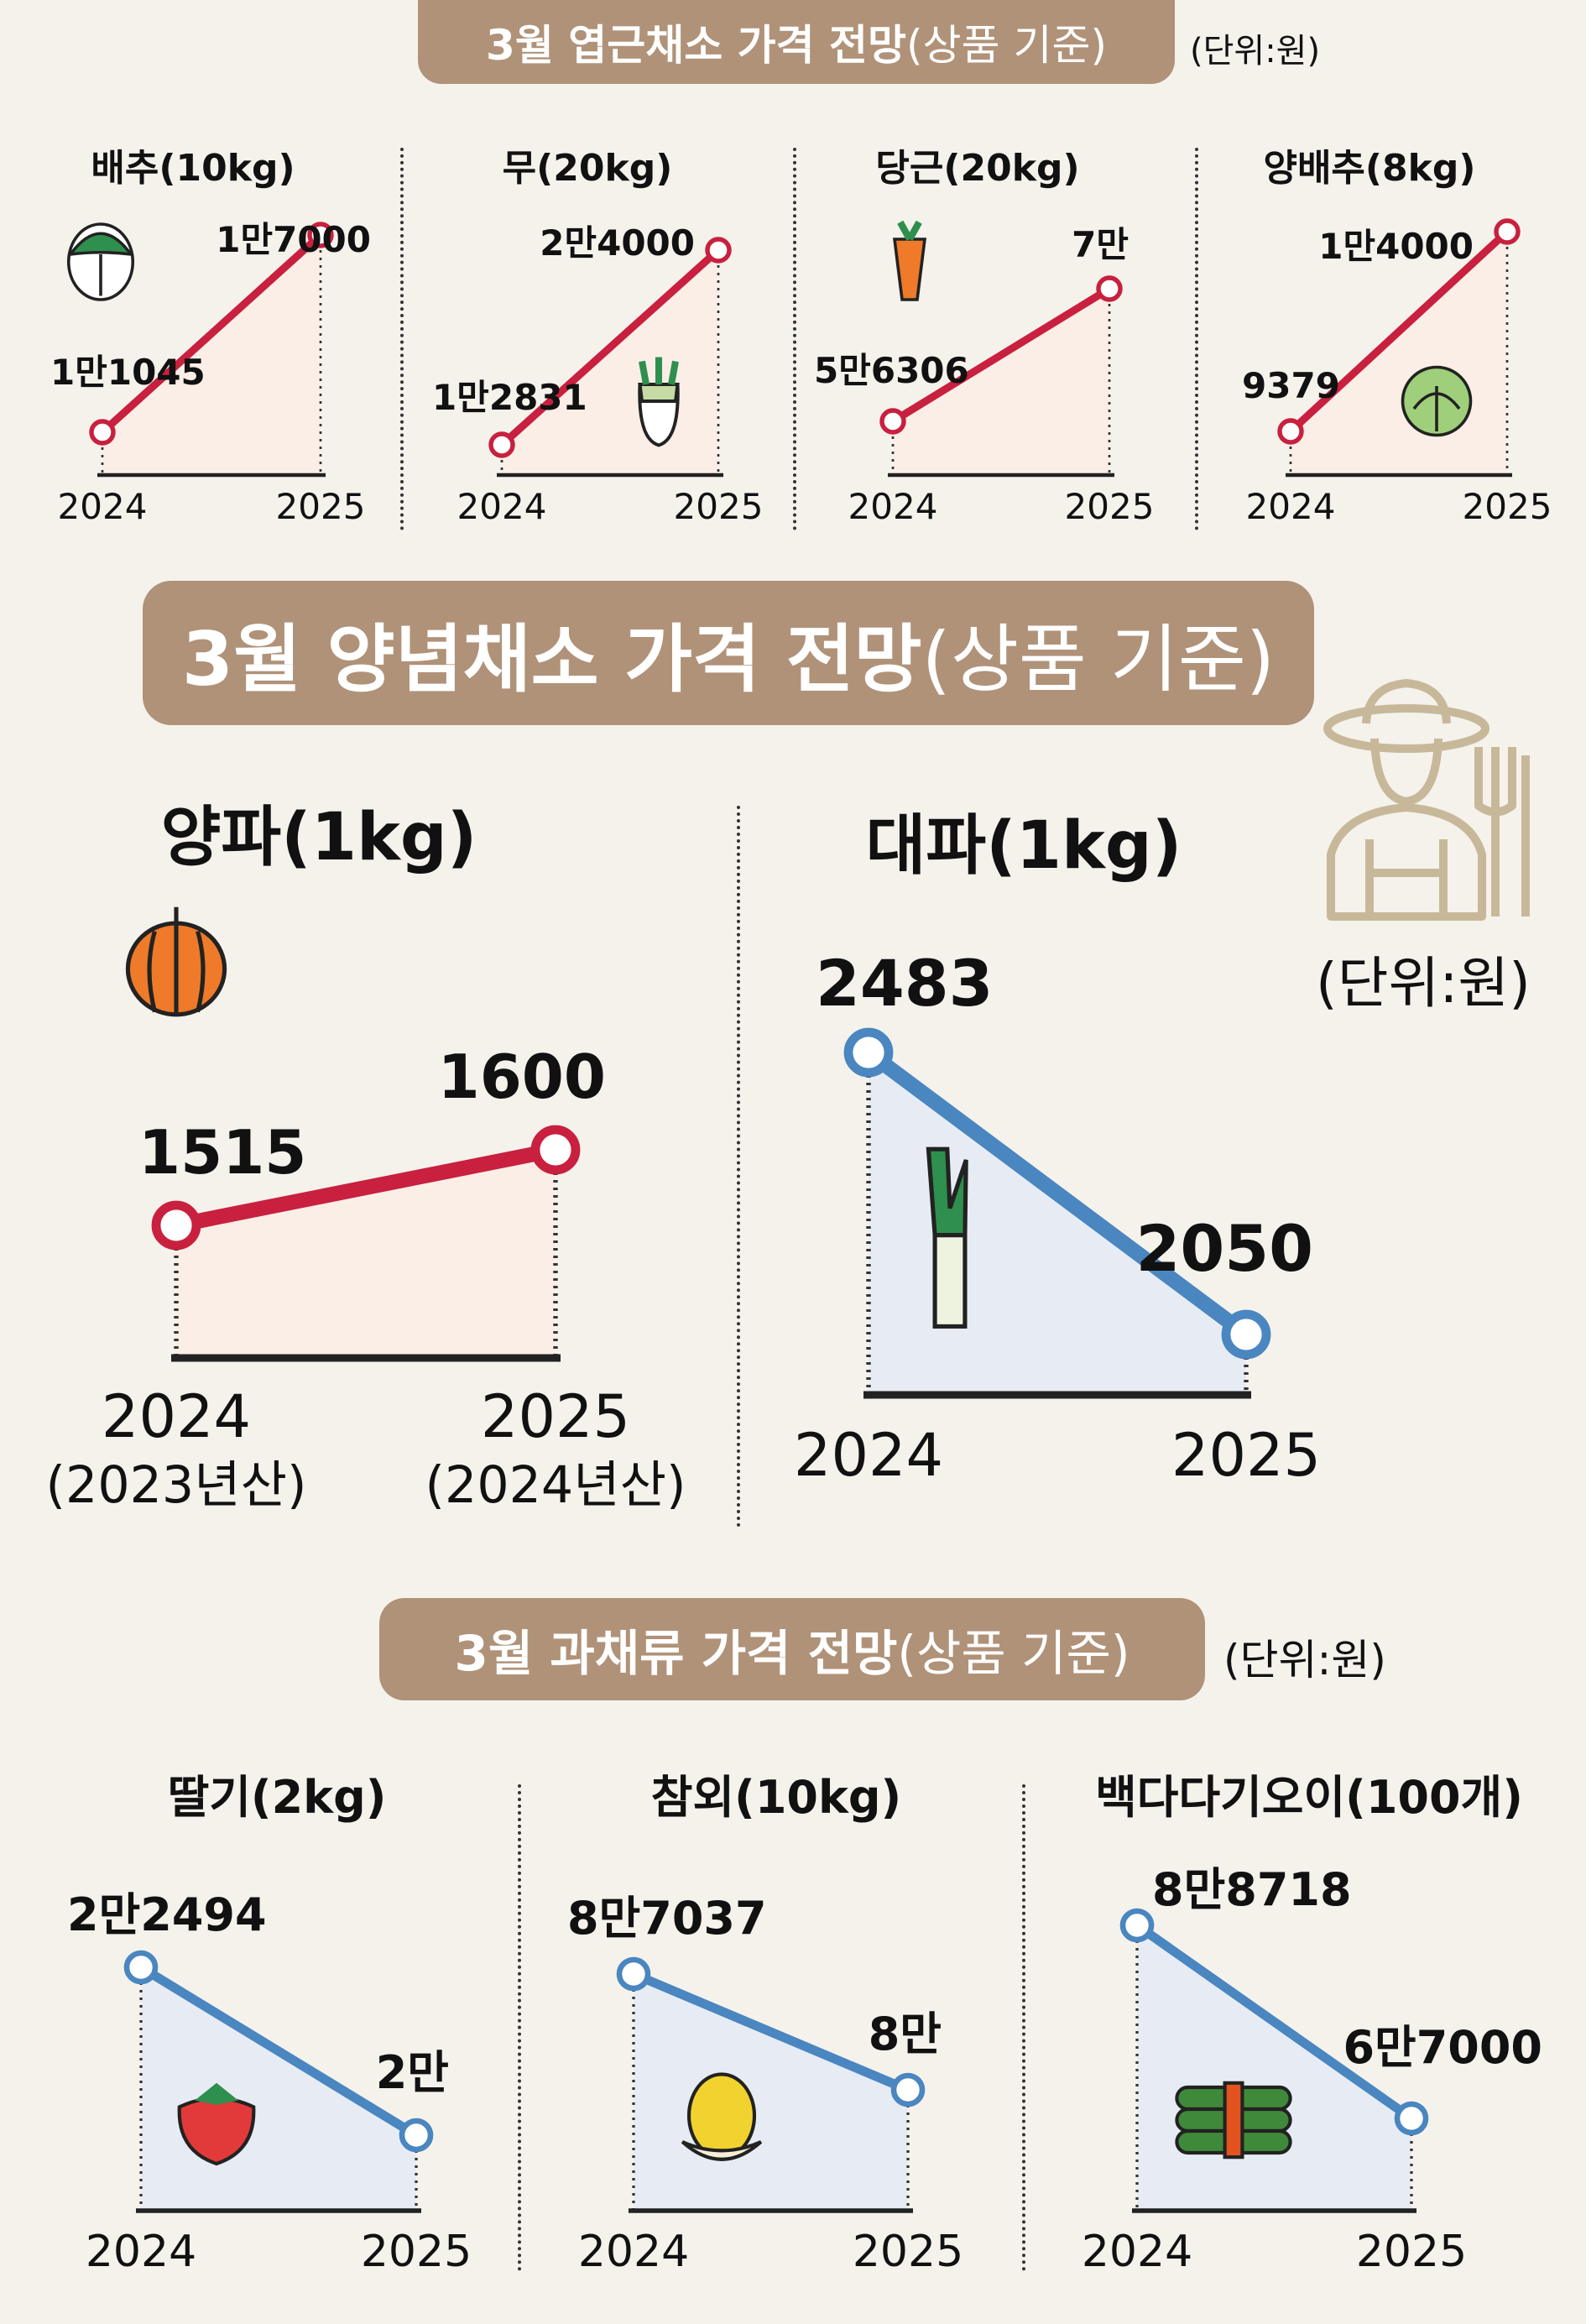  I want to click on chart-title: 배추(10kg), so click(193, 168).